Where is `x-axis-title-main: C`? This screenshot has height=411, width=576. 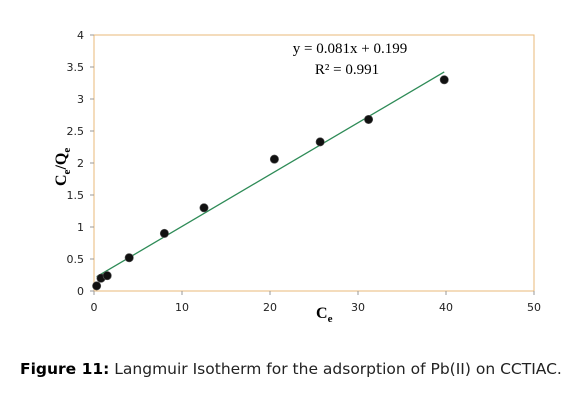
x-axis-title-main: C is located at coordinates (322, 313).